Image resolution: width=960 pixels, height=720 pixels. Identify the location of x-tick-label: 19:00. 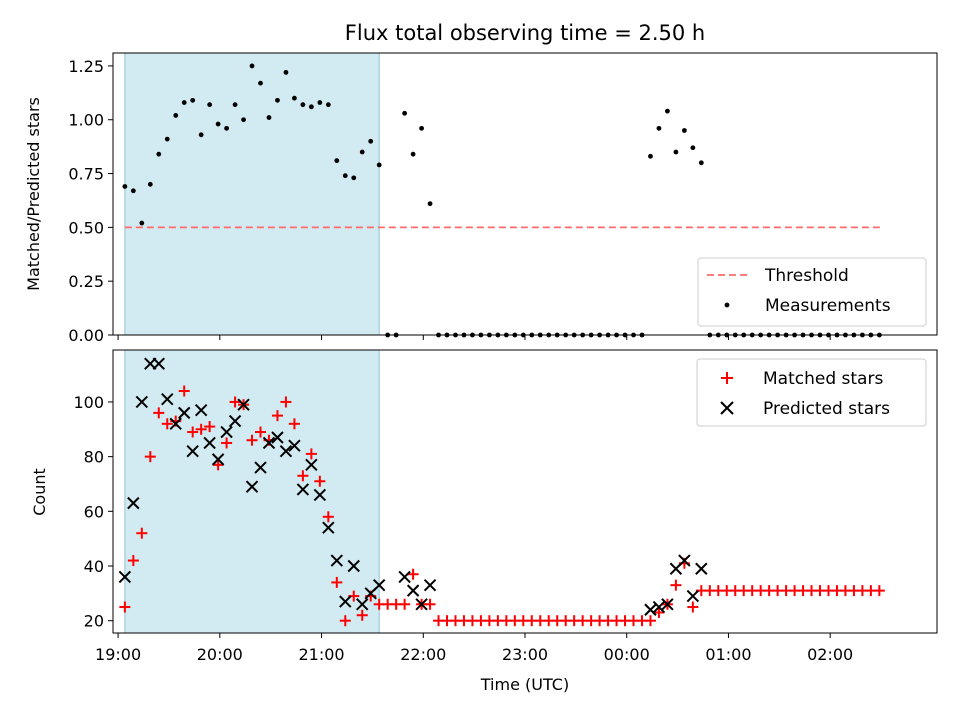
(118, 654).